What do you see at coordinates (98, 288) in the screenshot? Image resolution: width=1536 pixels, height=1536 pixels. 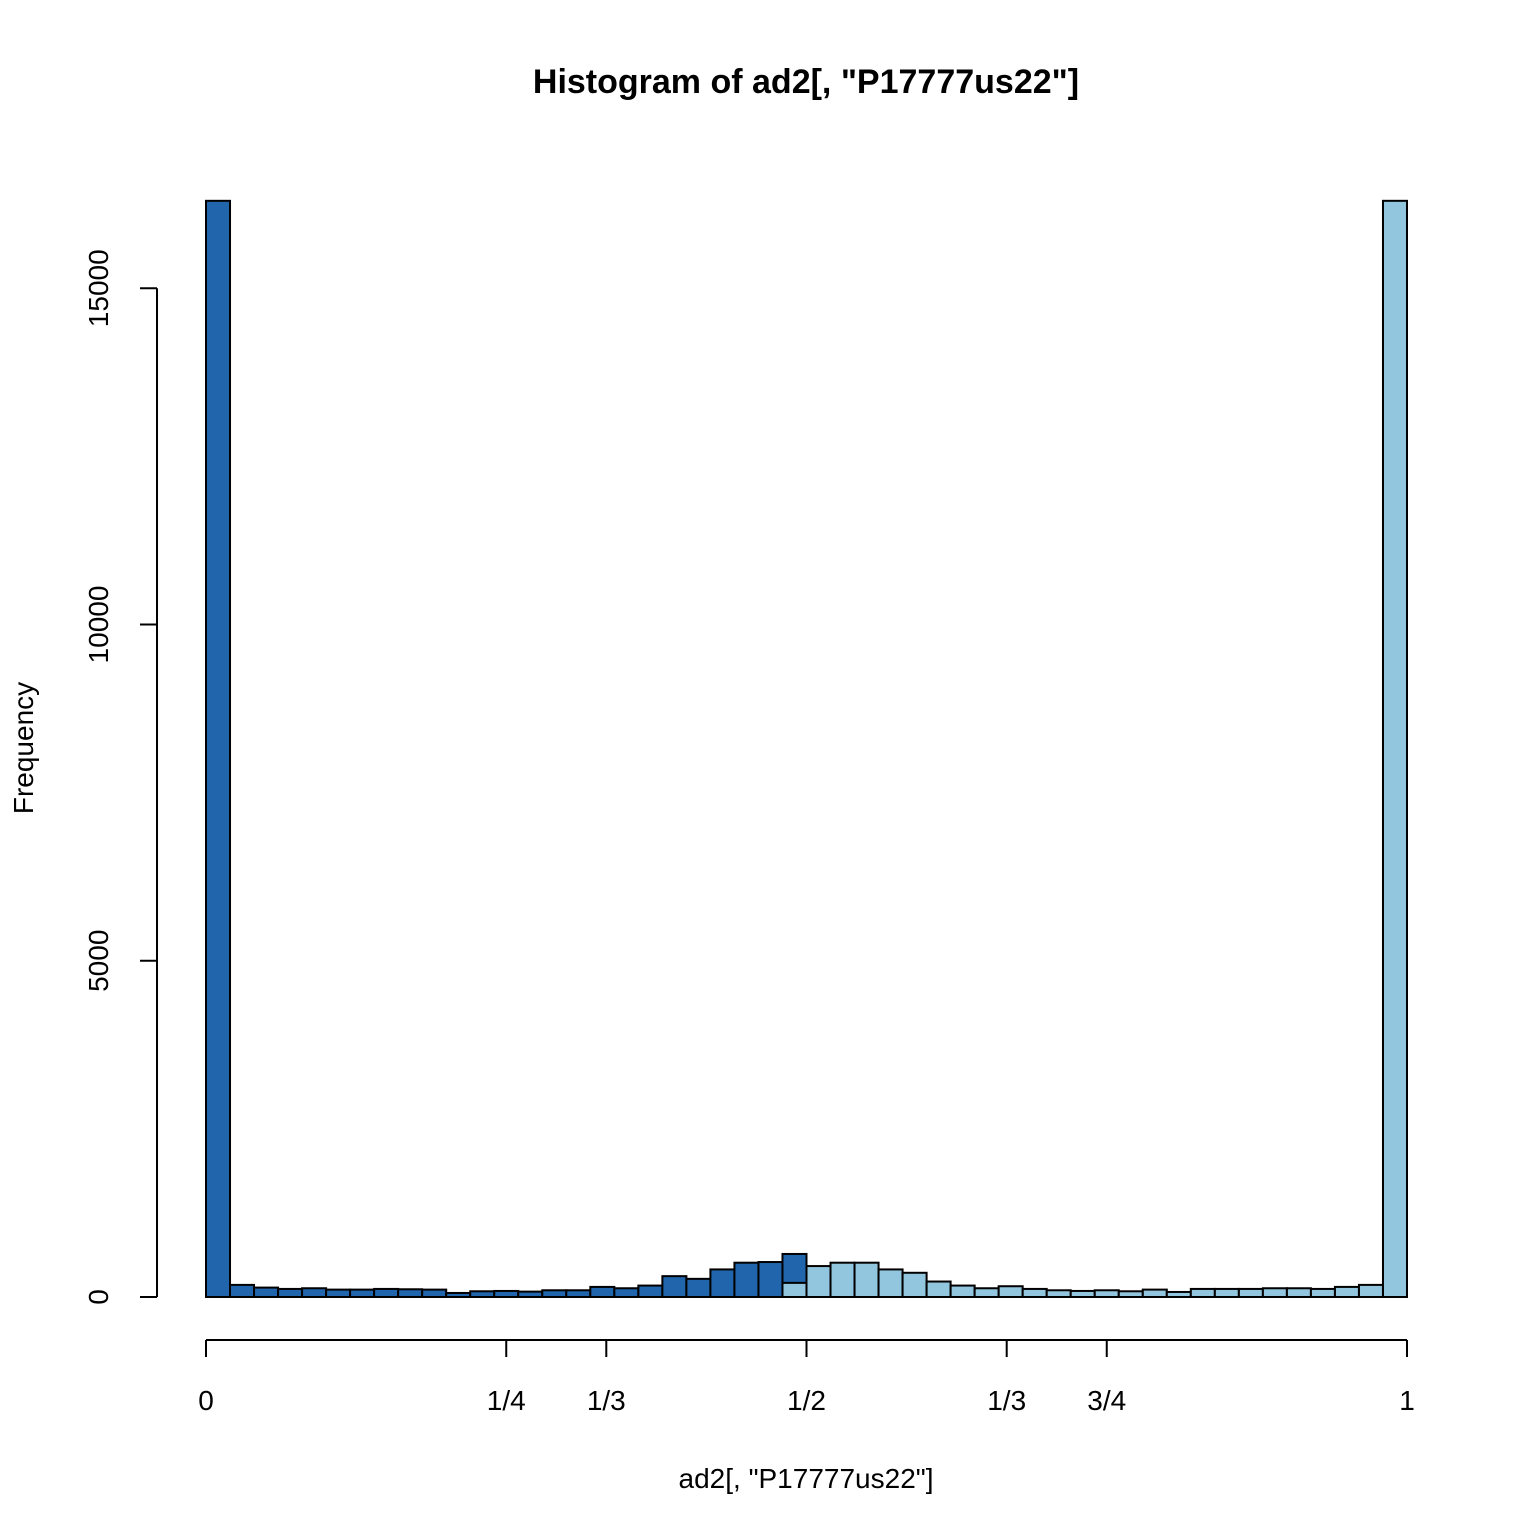 I see `y-tick-label: 15000` at bounding box center [98, 288].